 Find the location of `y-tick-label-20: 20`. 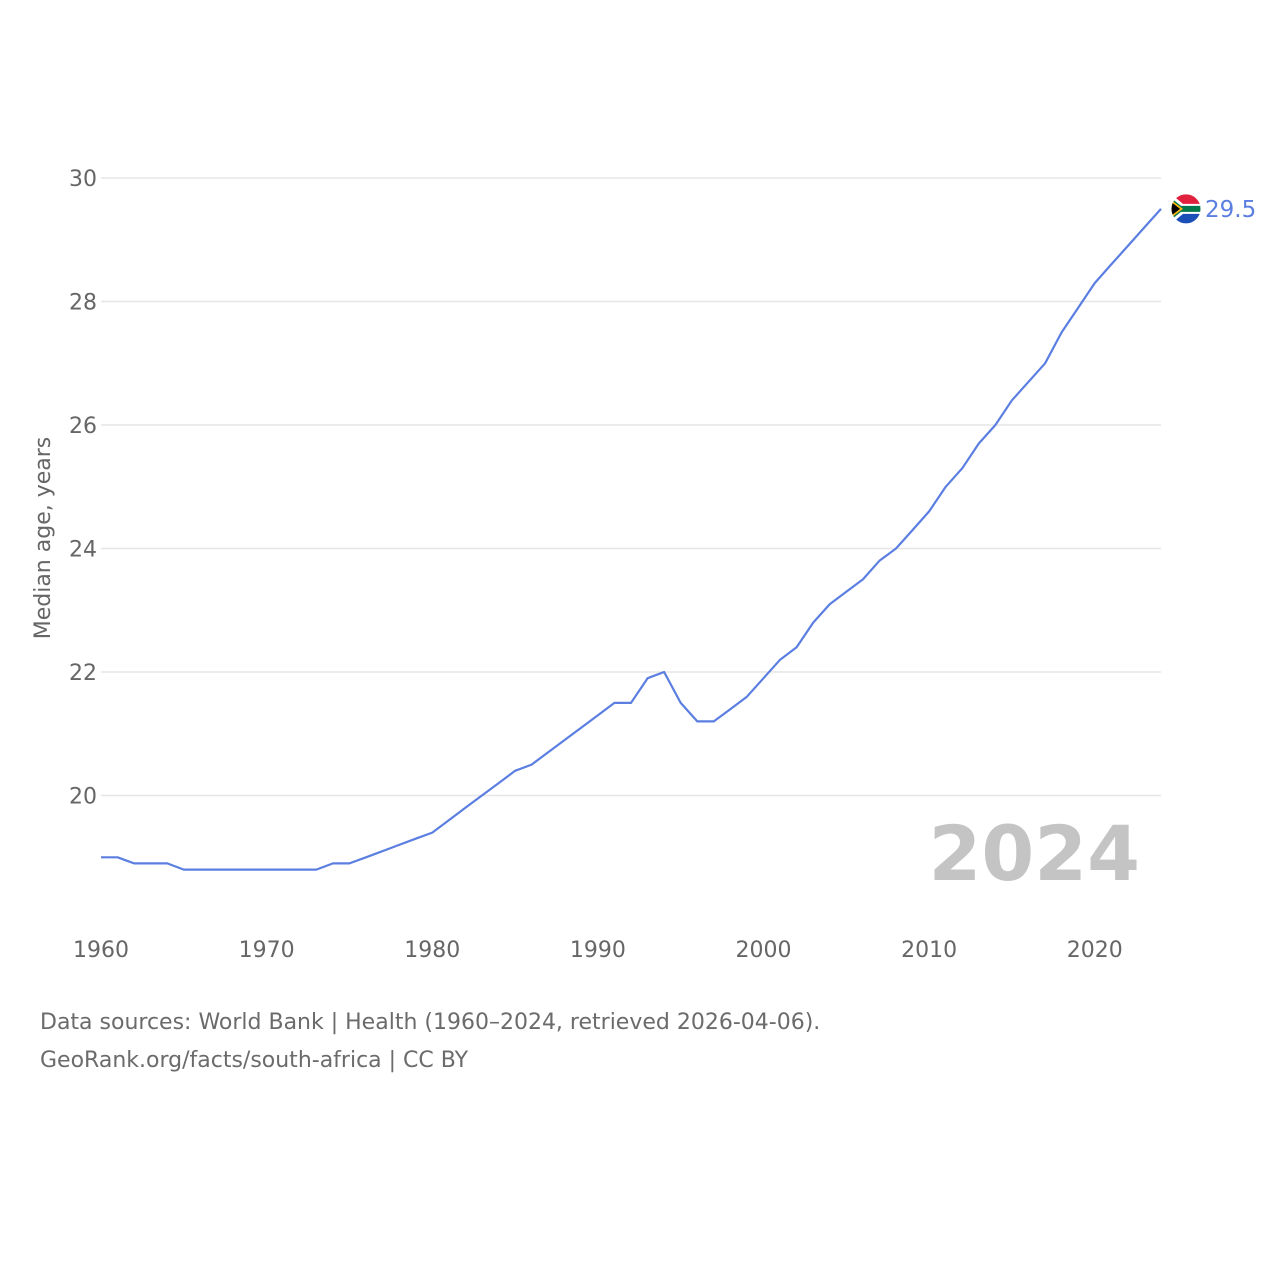

y-tick-label-20: 20 is located at coordinates (83, 797).